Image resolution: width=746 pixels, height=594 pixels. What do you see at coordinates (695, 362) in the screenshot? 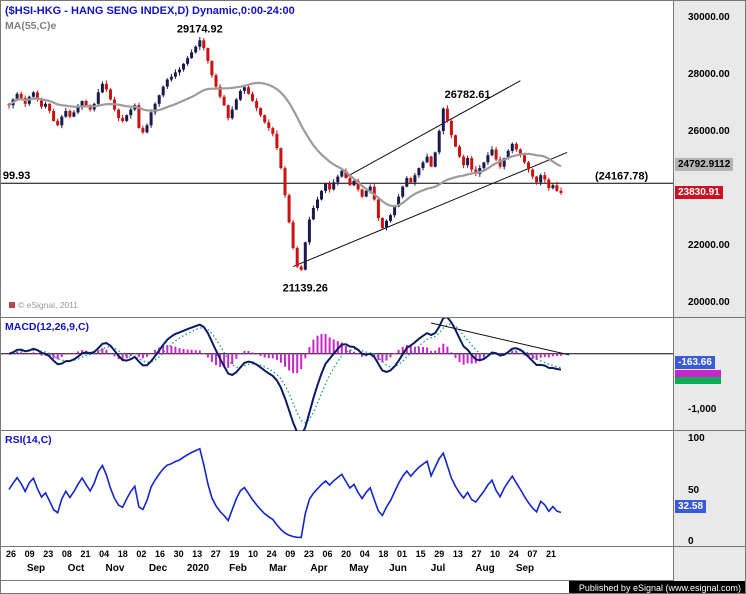
I see `macd-value-badge: -163.66` at bounding box center [695, 362].